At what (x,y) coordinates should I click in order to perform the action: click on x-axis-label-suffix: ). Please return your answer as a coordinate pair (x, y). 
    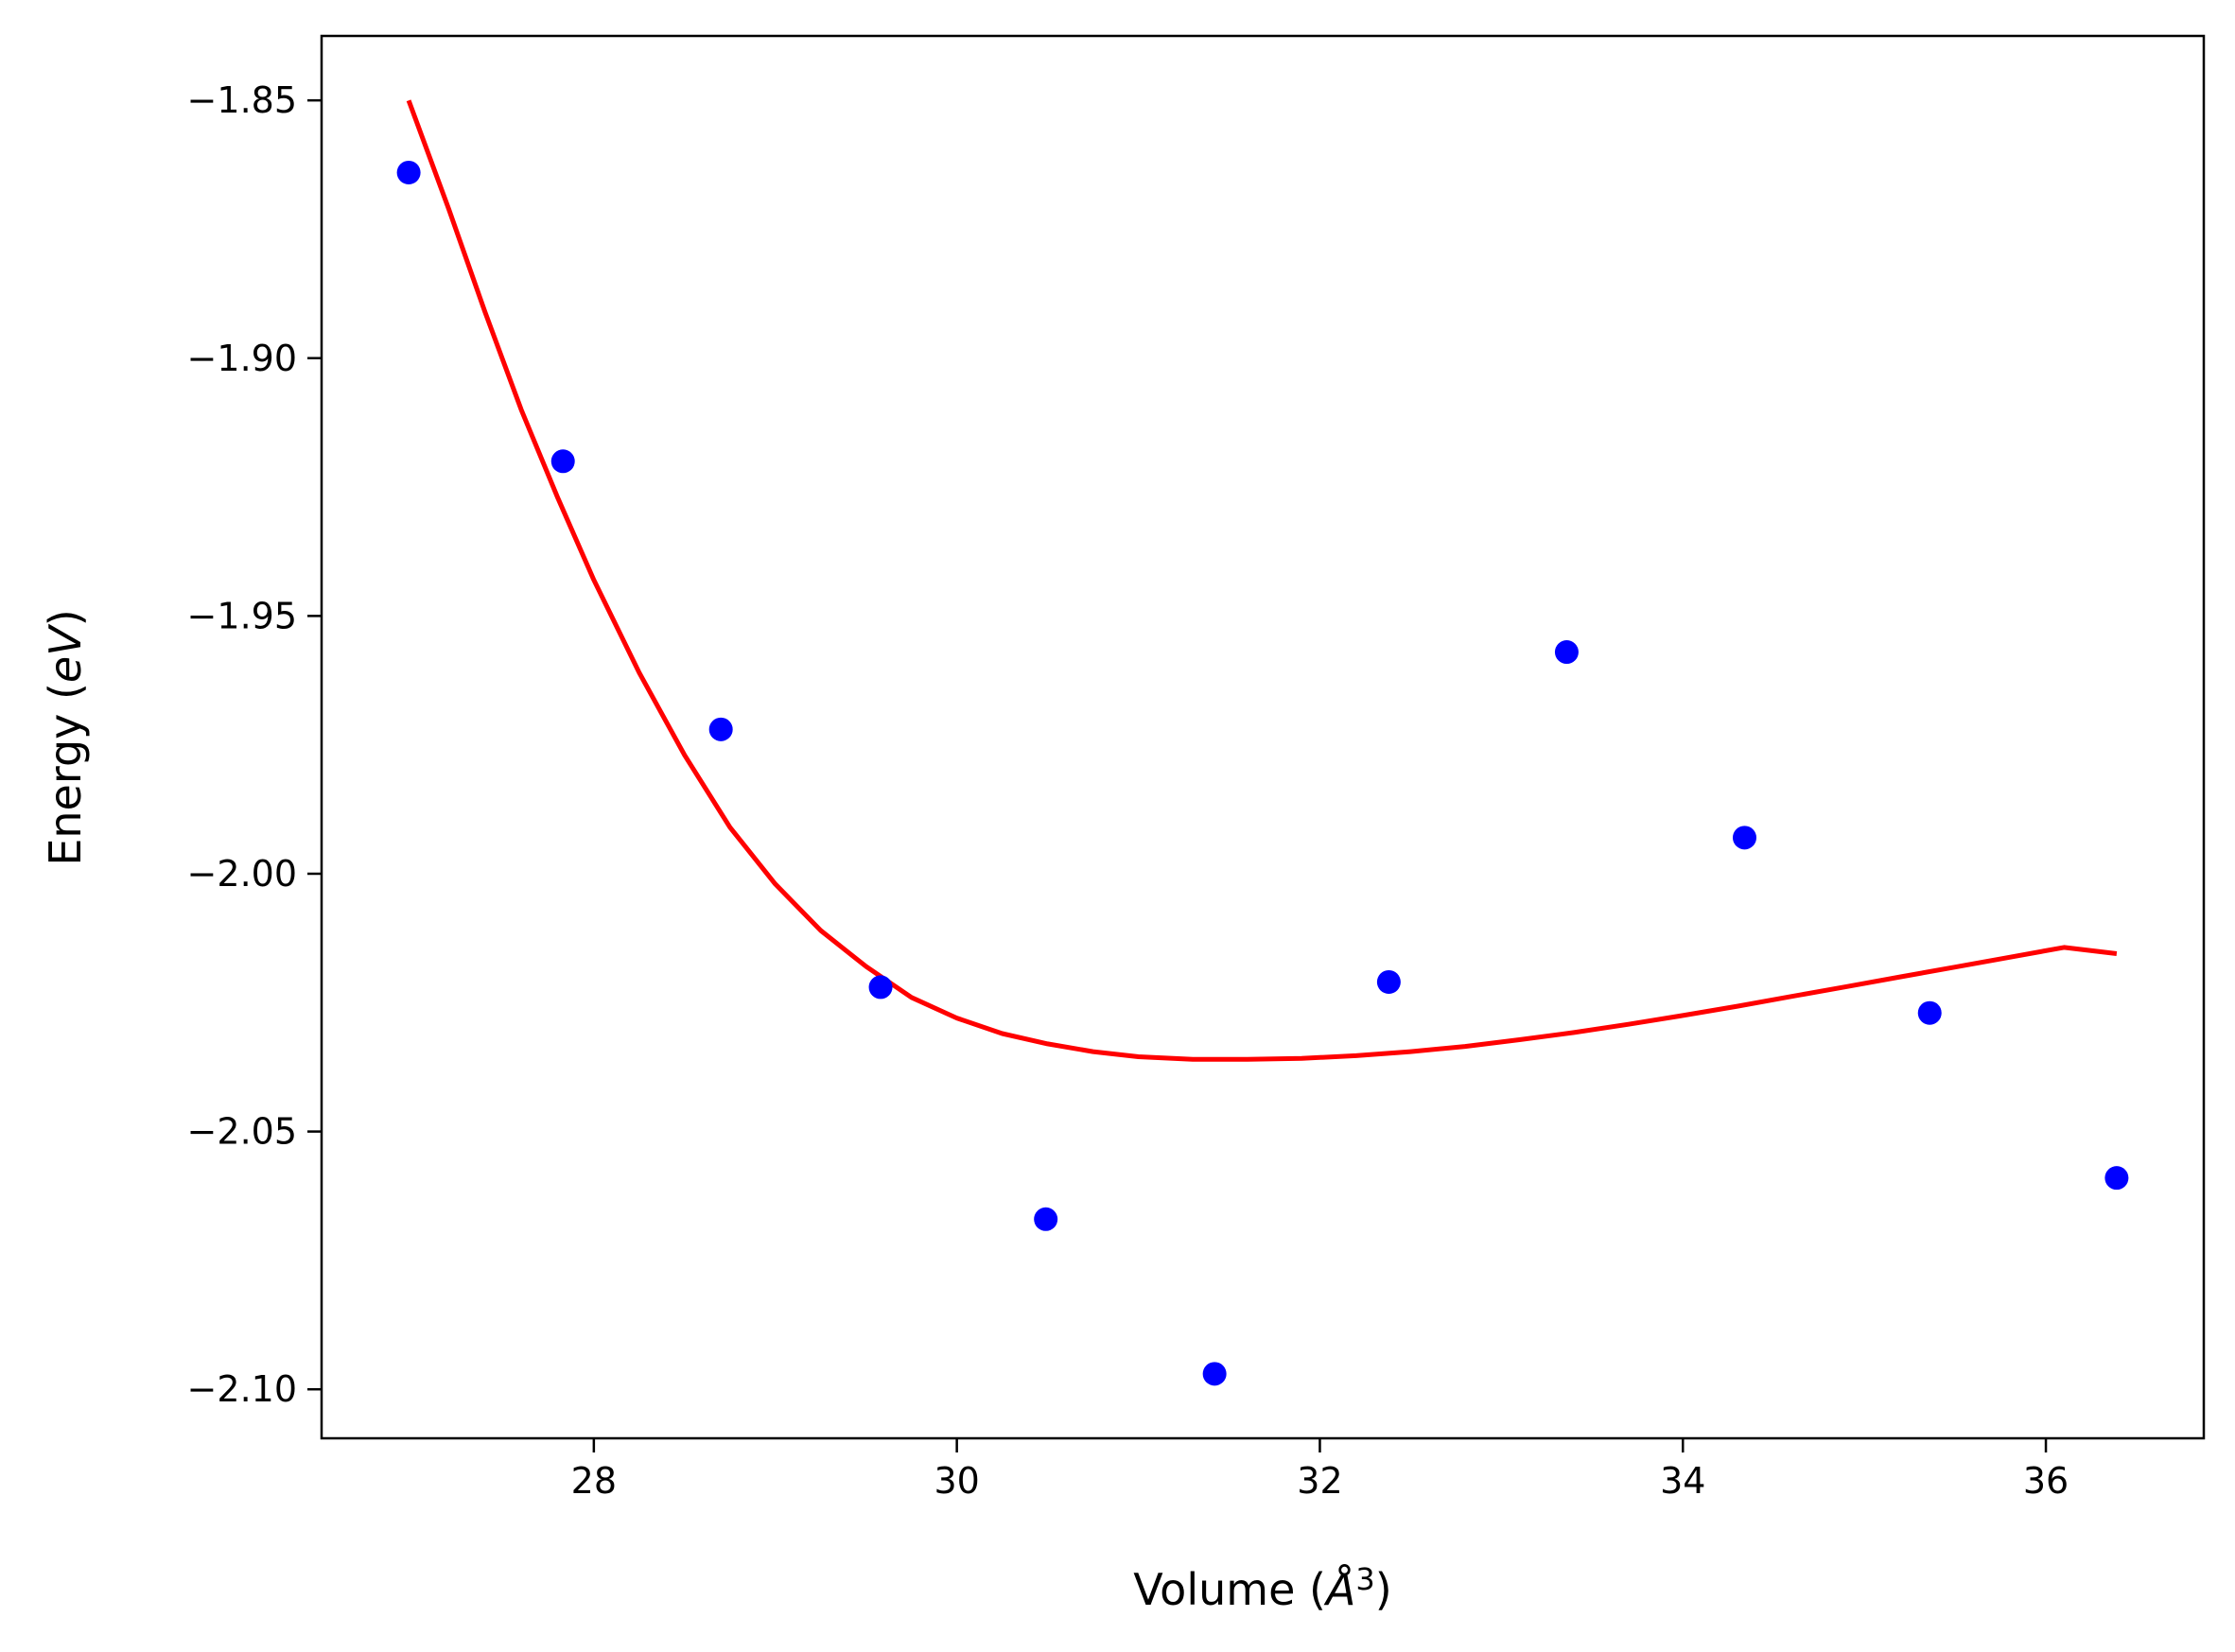
    Looking at the image, I should click on (1383, 1589).